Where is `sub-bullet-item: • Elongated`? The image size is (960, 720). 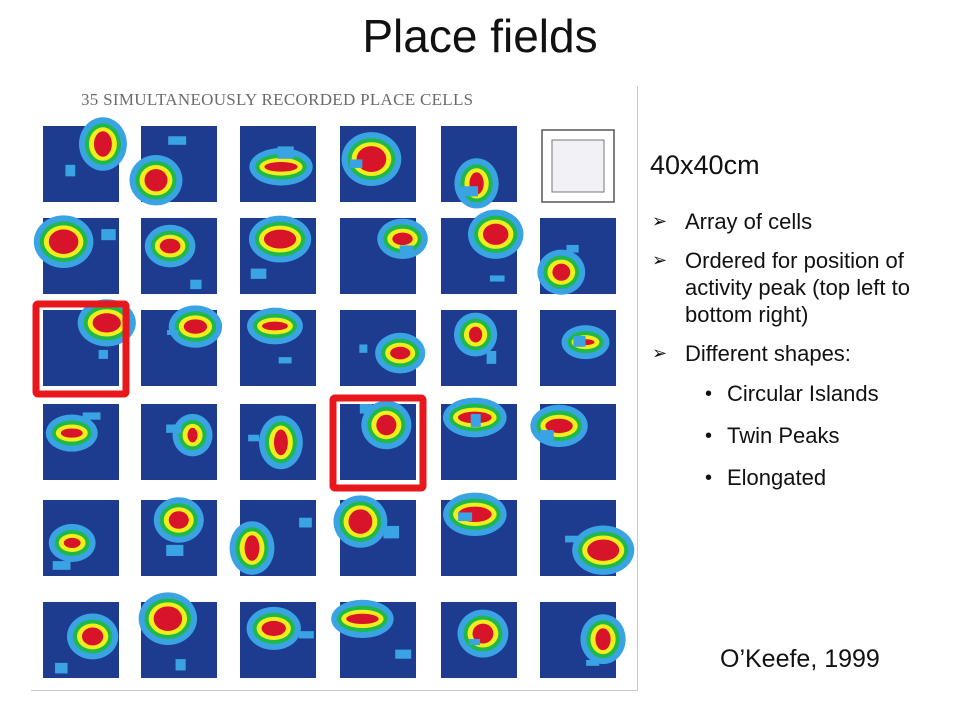 sub-bullet-item: • Elongated is located at coordinates (817, 478).